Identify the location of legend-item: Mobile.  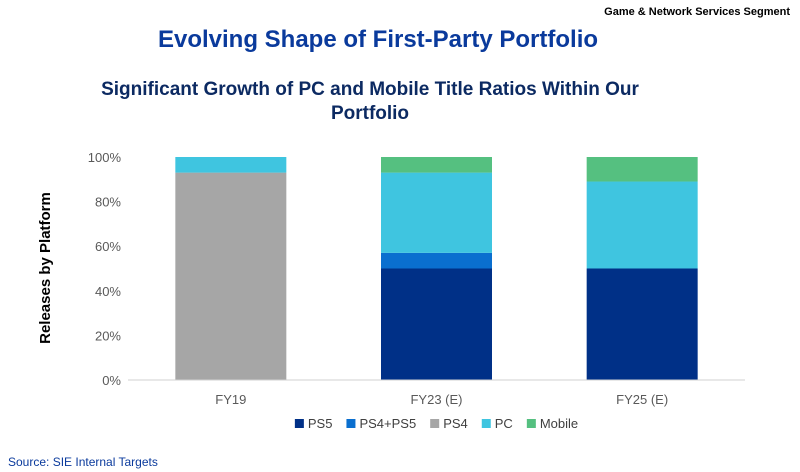
(552, 423).